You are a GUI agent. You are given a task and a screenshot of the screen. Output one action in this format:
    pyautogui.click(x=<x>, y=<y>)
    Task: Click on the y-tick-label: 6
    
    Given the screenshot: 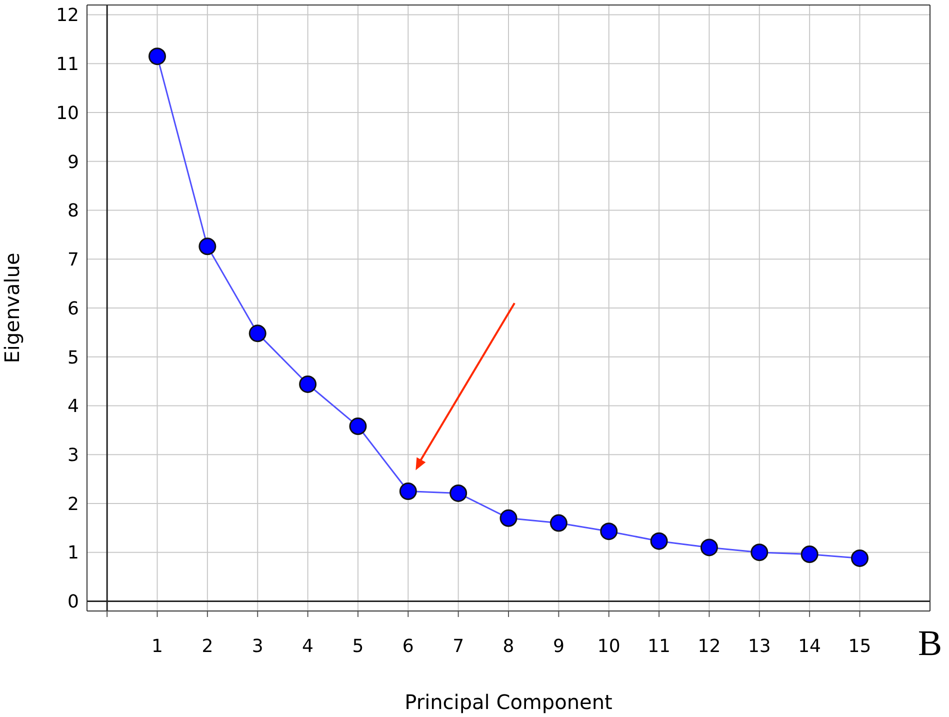 What is the action you would take?
    pyautogui.click(x=73, y=309)
    